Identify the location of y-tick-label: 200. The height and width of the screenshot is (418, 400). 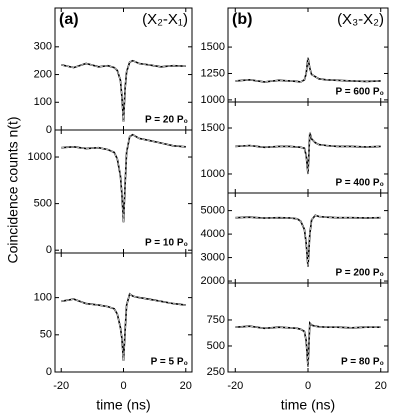
(43, 74).